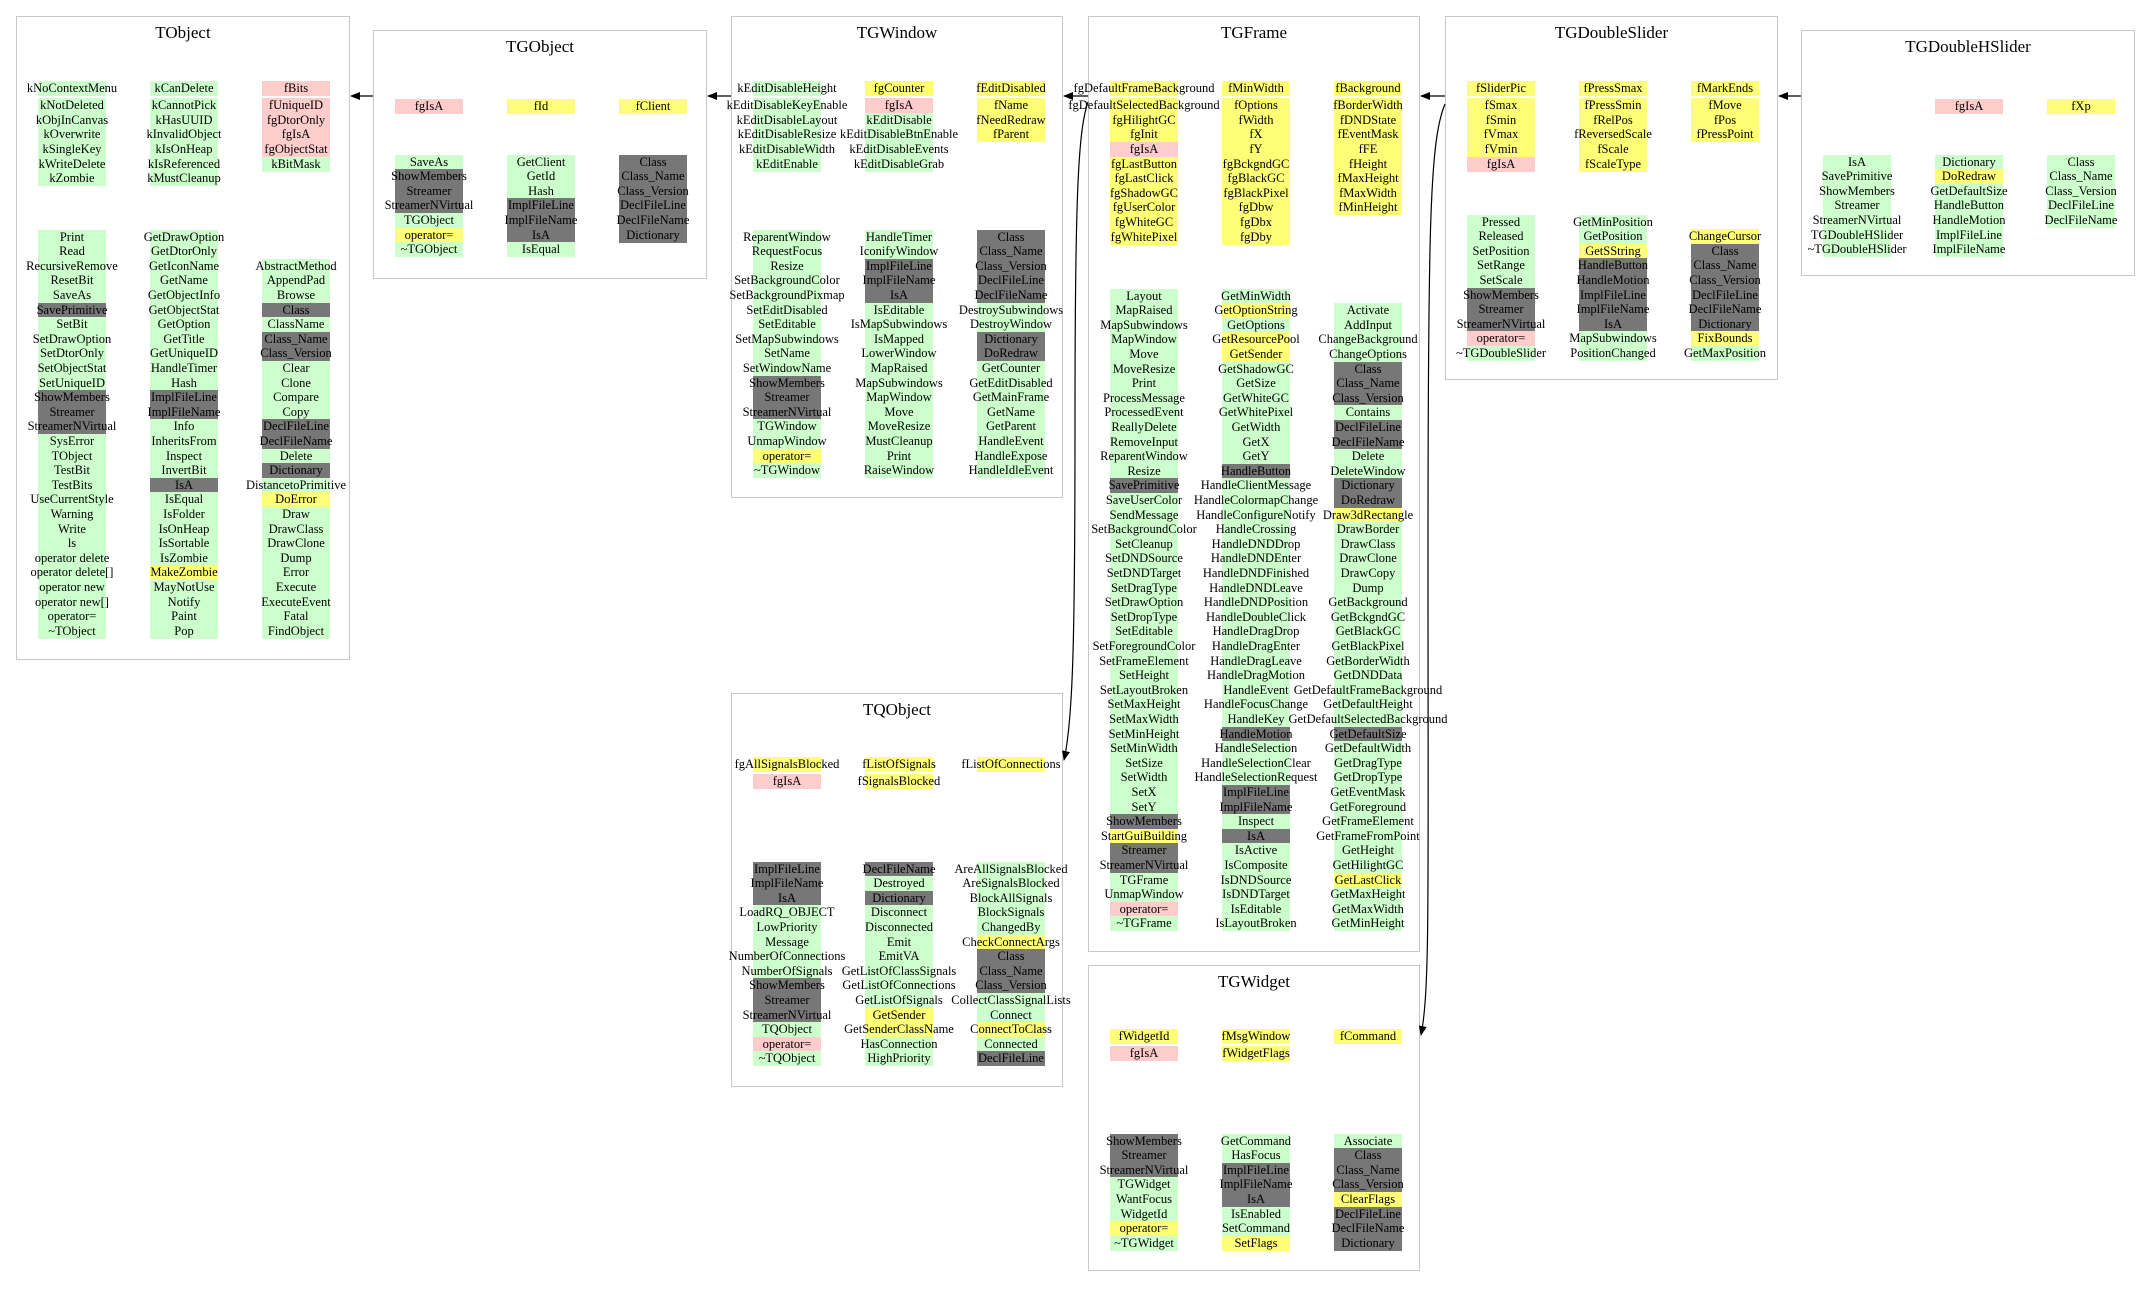 The height and width of the screenshot is (1297, 2152). I want to click on method-sendmessage: SendMessage, so click(1144, 515).